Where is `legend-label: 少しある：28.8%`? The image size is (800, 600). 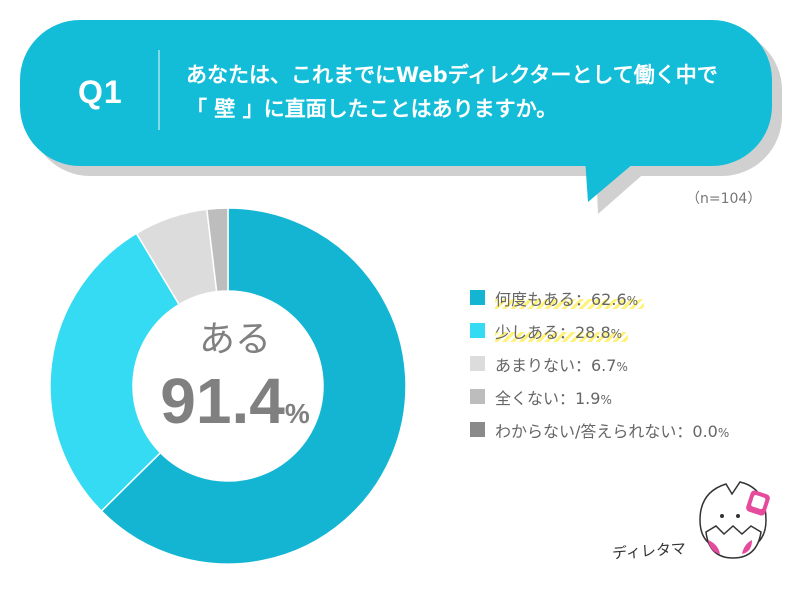
legend-label: 少しある：28.8% is located at coordinates (559, 332).